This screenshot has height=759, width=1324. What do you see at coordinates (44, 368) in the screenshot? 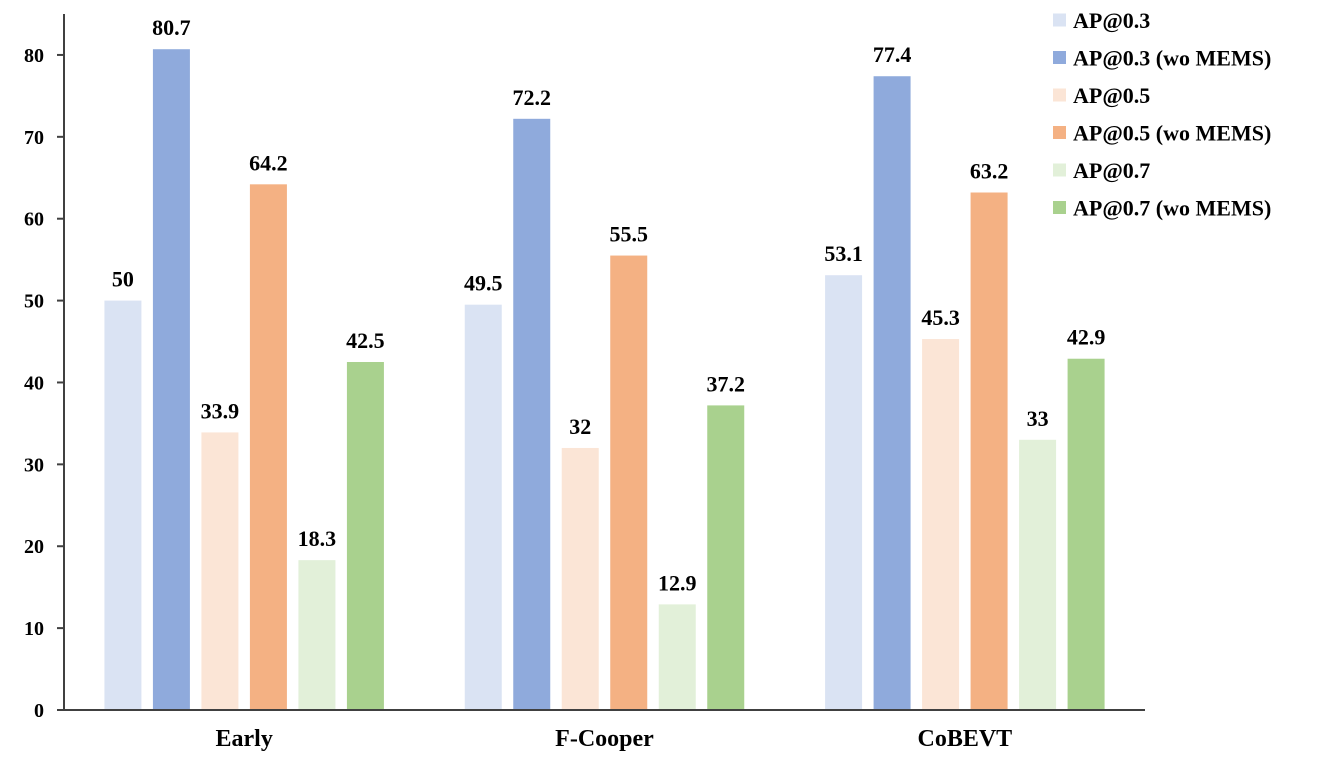
I see `y-axis: 0 10 20 30 40 50 60 70 80` at bounding box center [44, 368].